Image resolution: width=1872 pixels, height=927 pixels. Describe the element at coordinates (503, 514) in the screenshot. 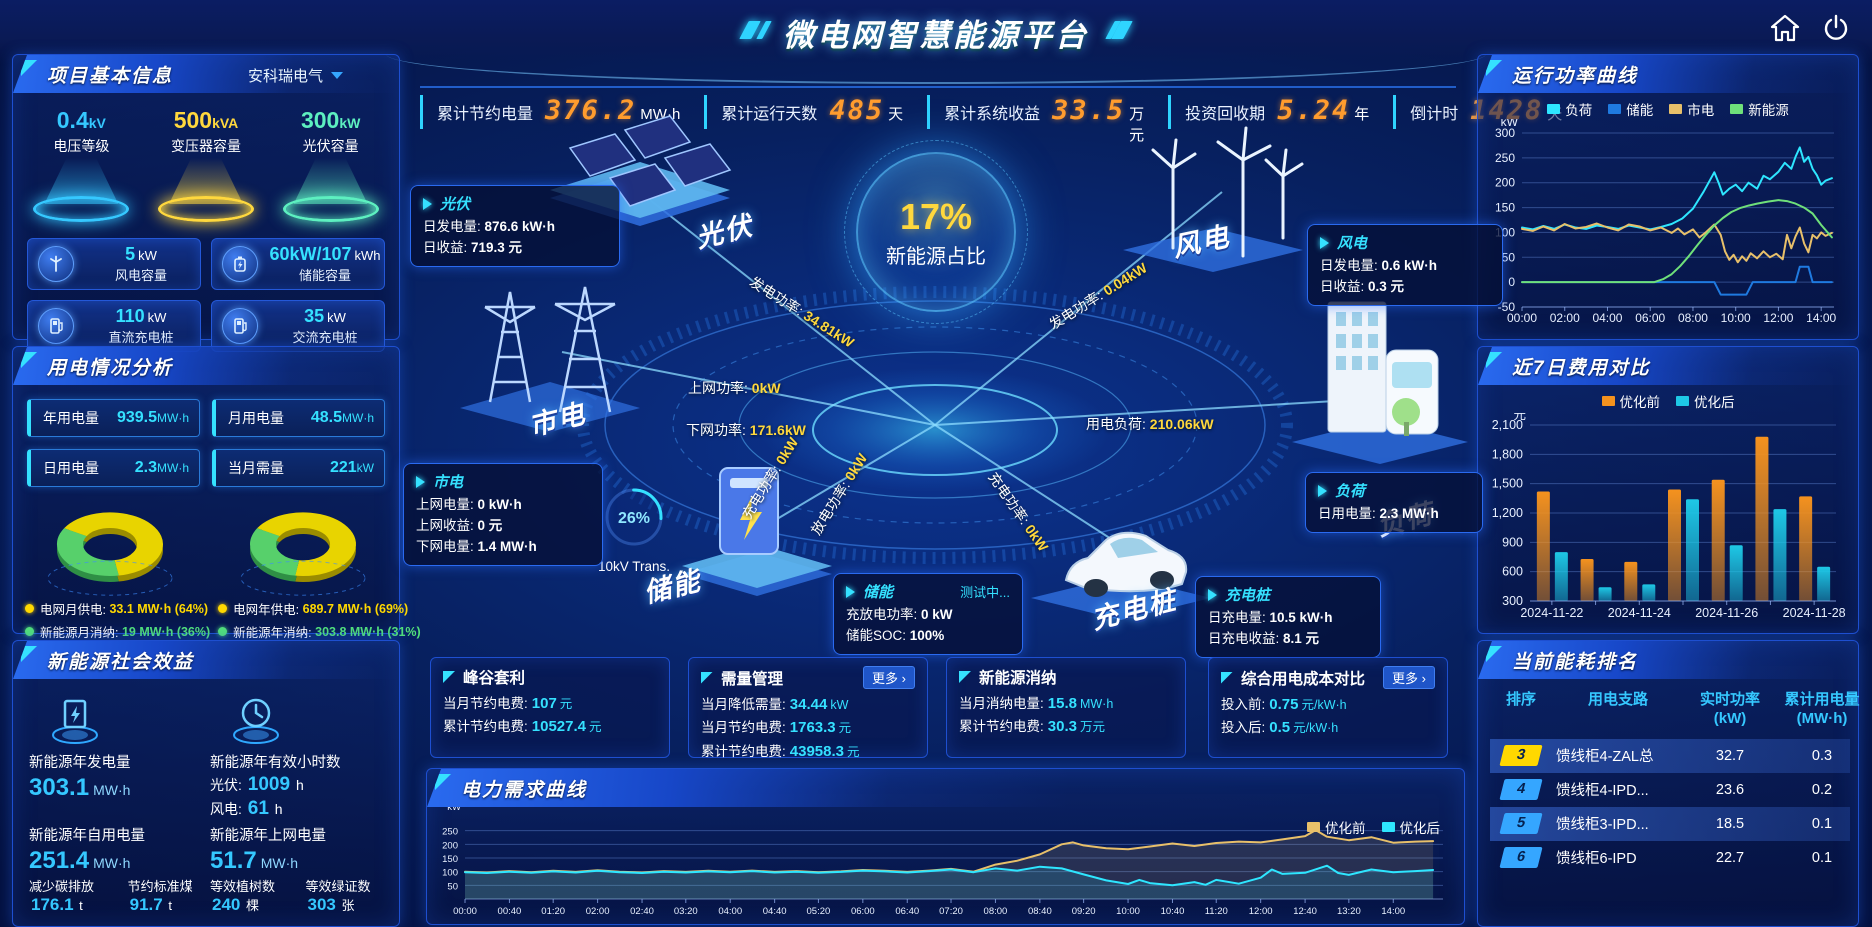

I see `grid-info-box: 市电 上网电量: 0 kW·h 上网收益: 0 元下网电量: 1.4 MW·h` at that location.